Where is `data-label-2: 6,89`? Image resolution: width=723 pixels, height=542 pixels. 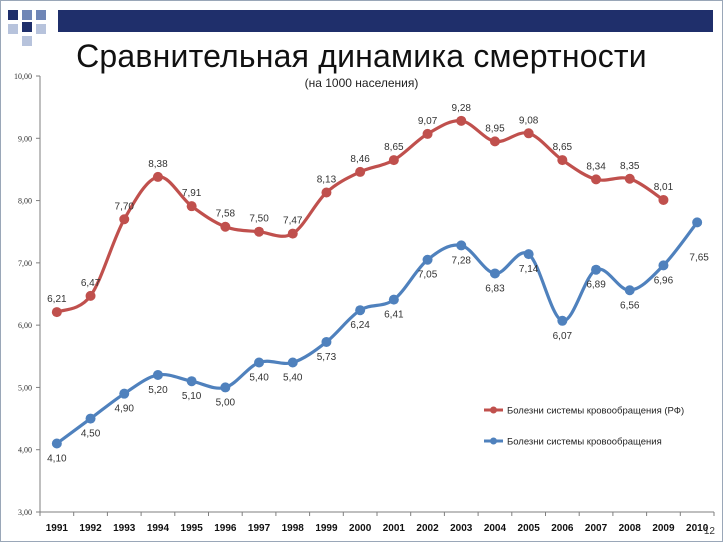 data-label-2: 6,89 is located at coordinates (596, 285).